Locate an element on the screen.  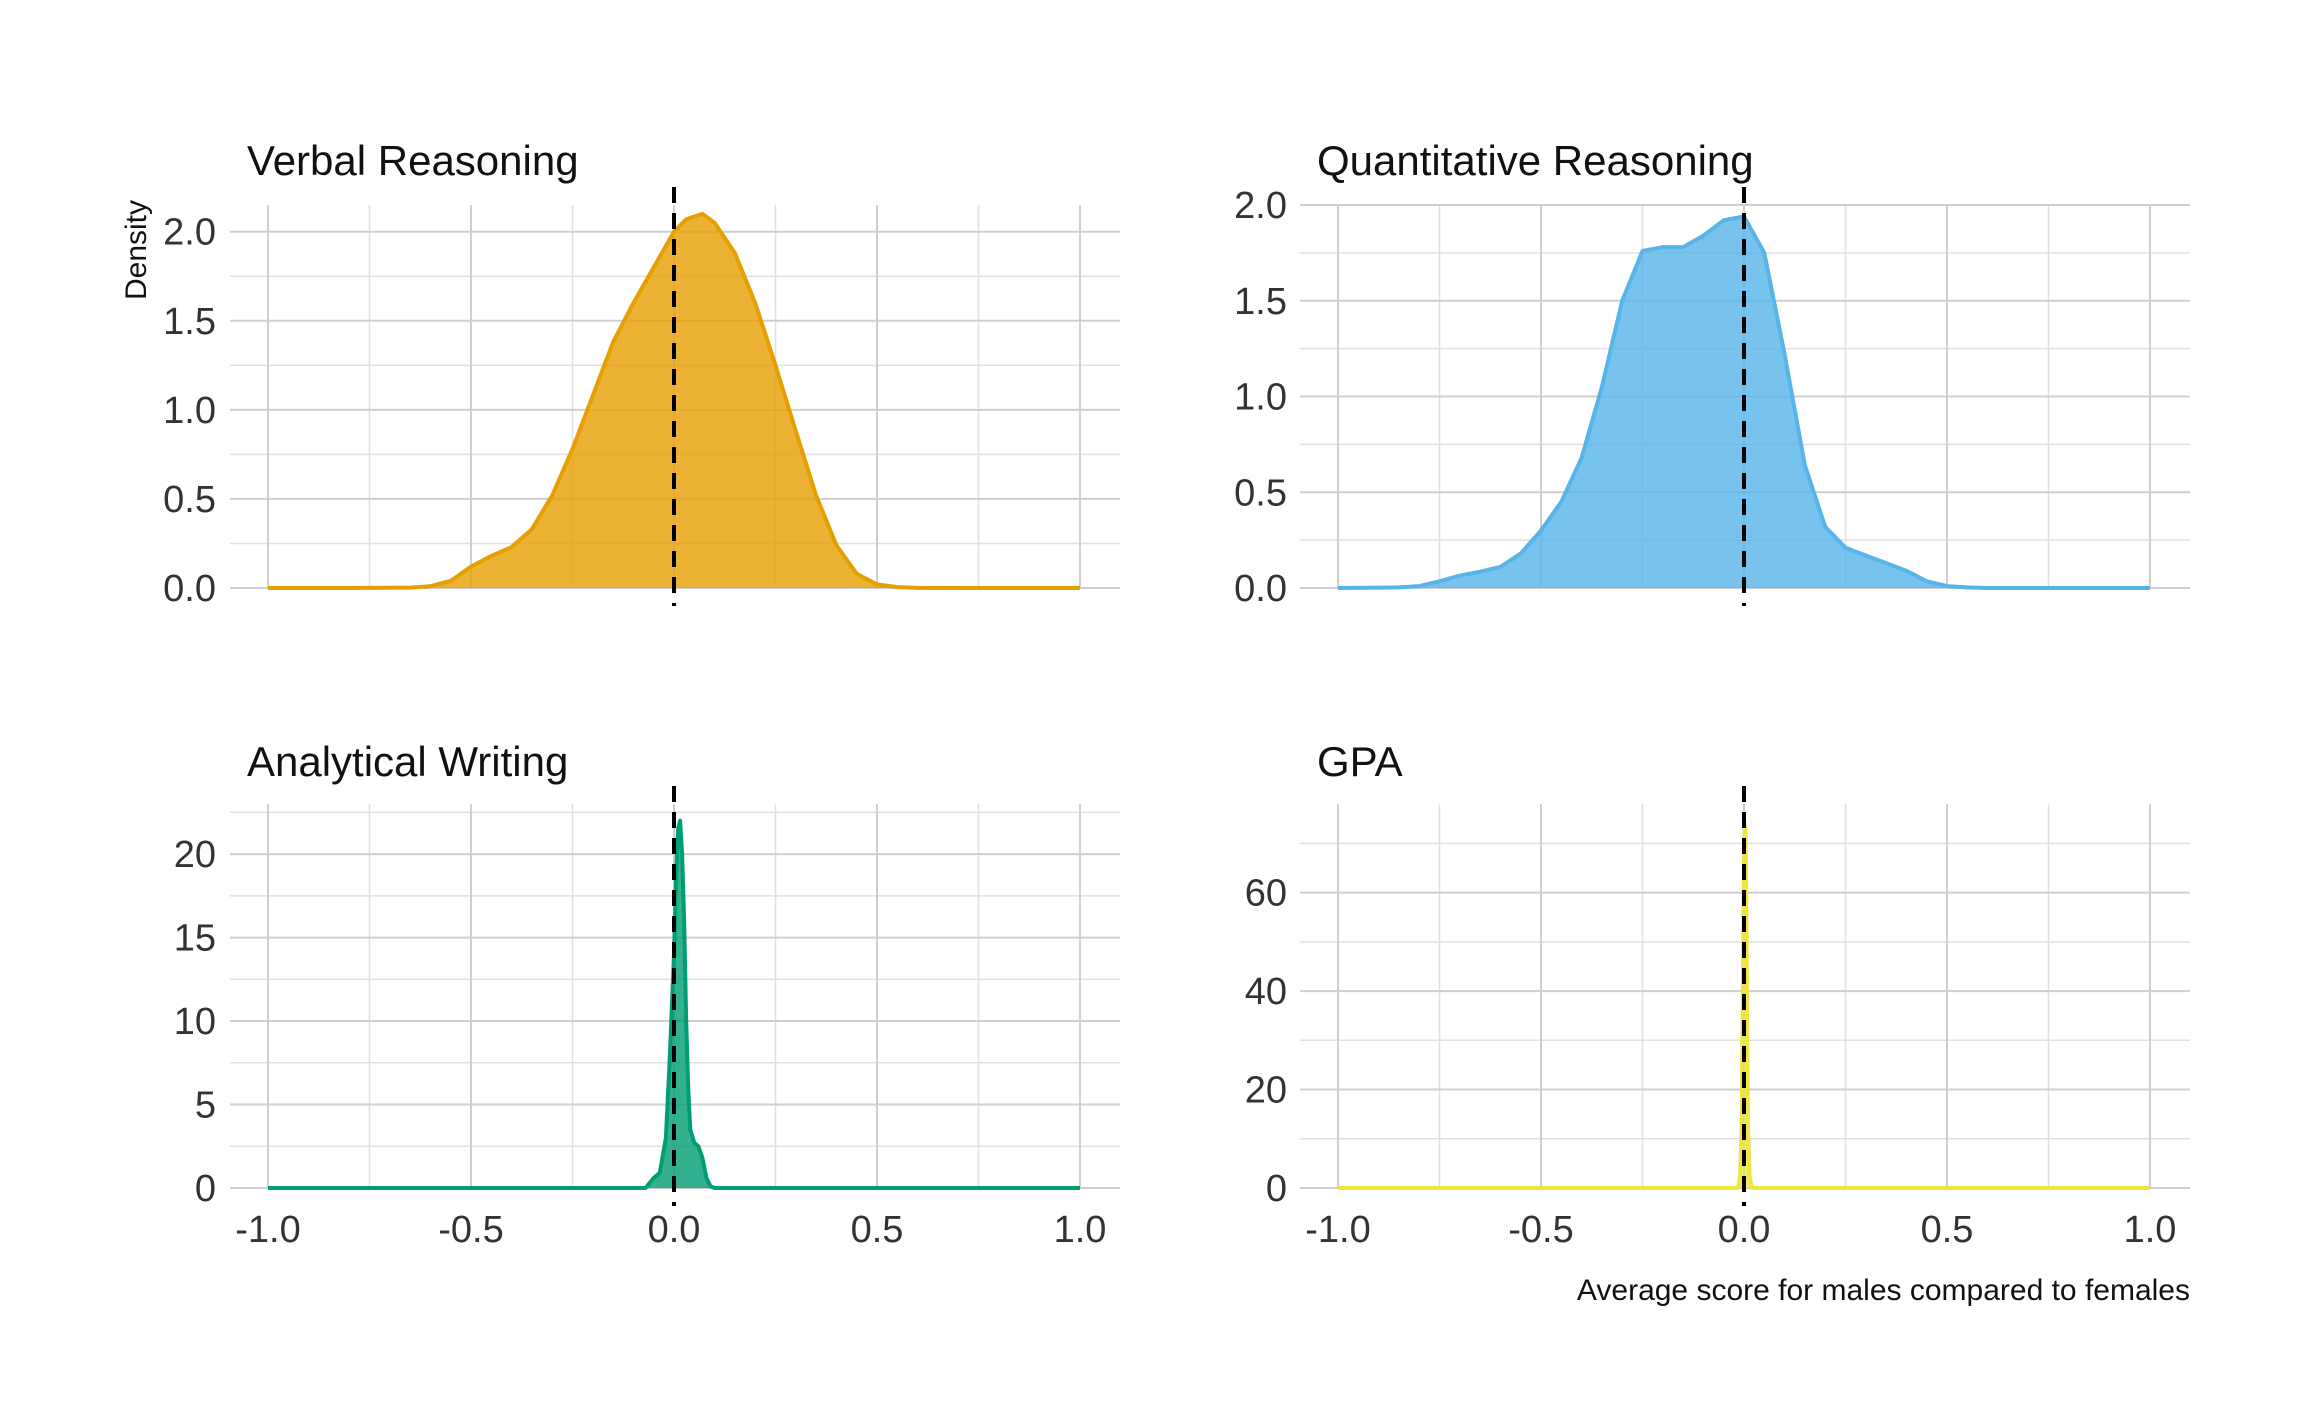
panel-title: GPA is located at coordinates (1360, 761).